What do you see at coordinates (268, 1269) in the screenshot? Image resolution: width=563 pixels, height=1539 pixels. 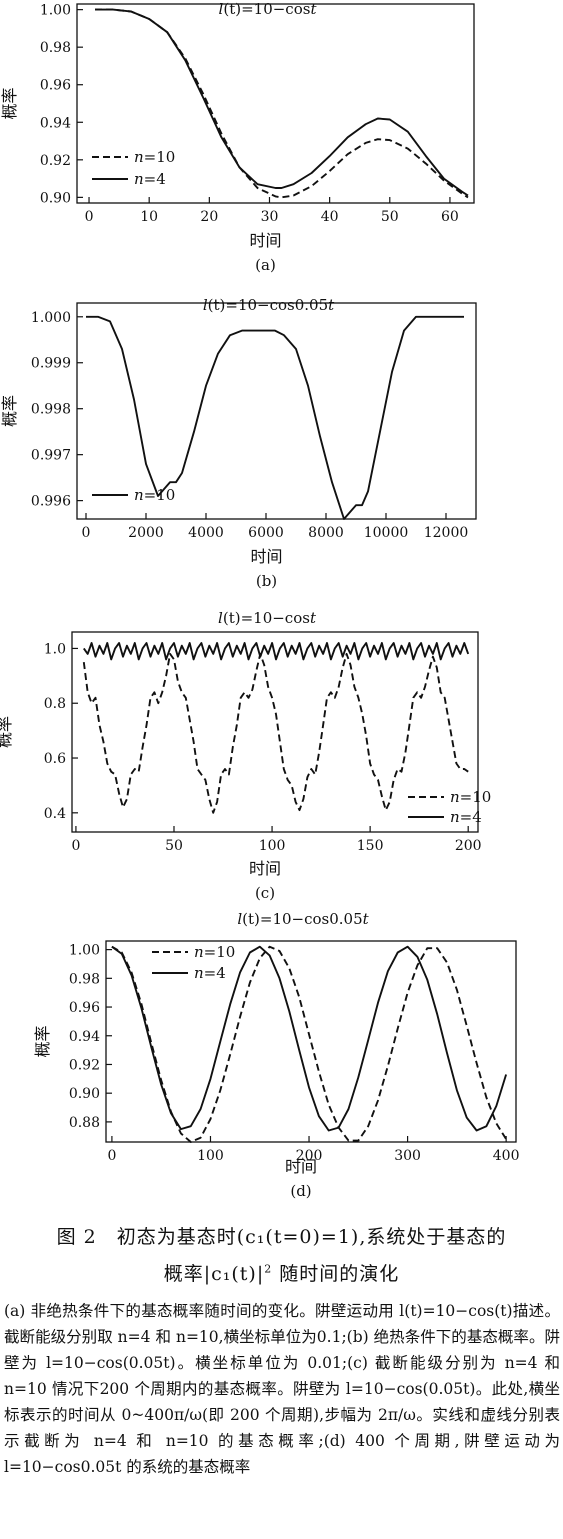 I see `caption-title-superscript: 2` at bounding box center [268, 1269].